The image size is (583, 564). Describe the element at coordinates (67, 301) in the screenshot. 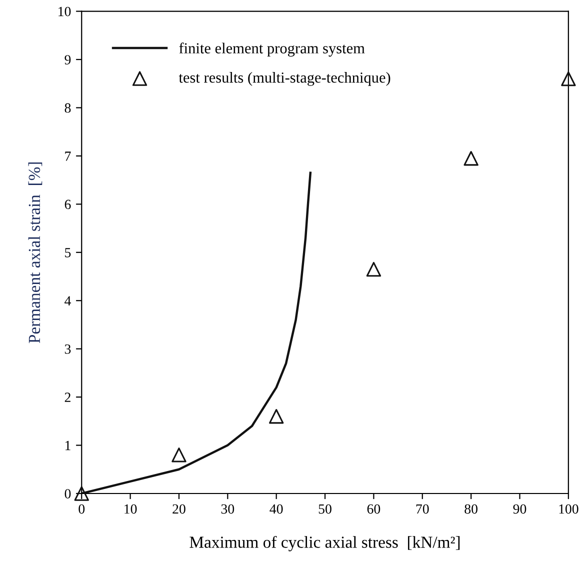

I see `y-tick-label: 4` at that location.